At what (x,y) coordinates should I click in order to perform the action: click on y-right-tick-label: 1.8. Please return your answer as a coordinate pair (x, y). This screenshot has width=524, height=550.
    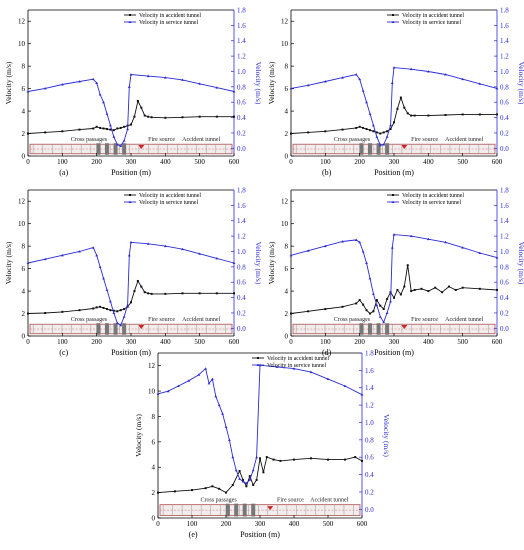
    Looking at the image, I should click on (369, 354).